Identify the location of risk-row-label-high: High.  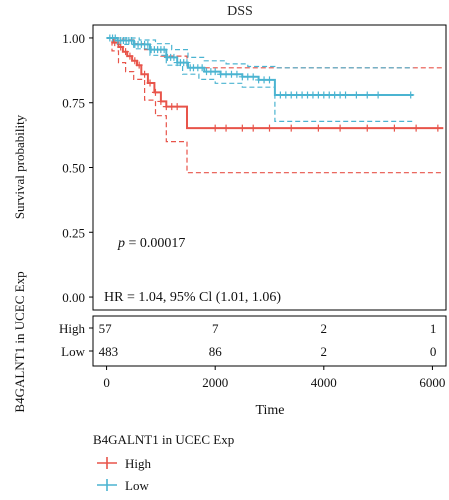
(72, 328).